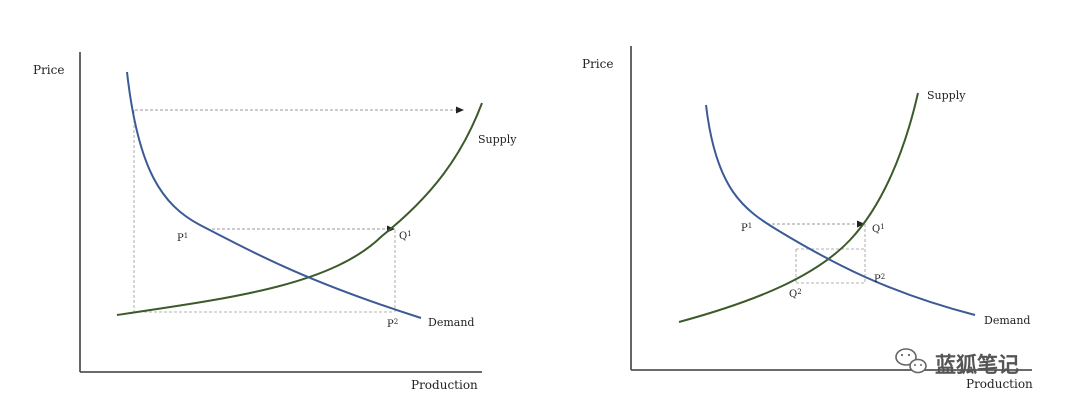 Image resolution: width=1080 pixels, height=412 pixels. I want to click on right-demand-label: Demand, so click(1007, 320).